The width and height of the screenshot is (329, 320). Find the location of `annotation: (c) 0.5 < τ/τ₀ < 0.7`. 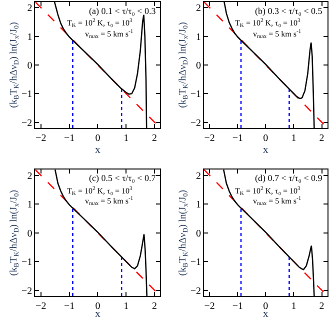

annotation: (c) 0.5 < τ/τ₀ < 0.7 is located at coordinates (122, 178).